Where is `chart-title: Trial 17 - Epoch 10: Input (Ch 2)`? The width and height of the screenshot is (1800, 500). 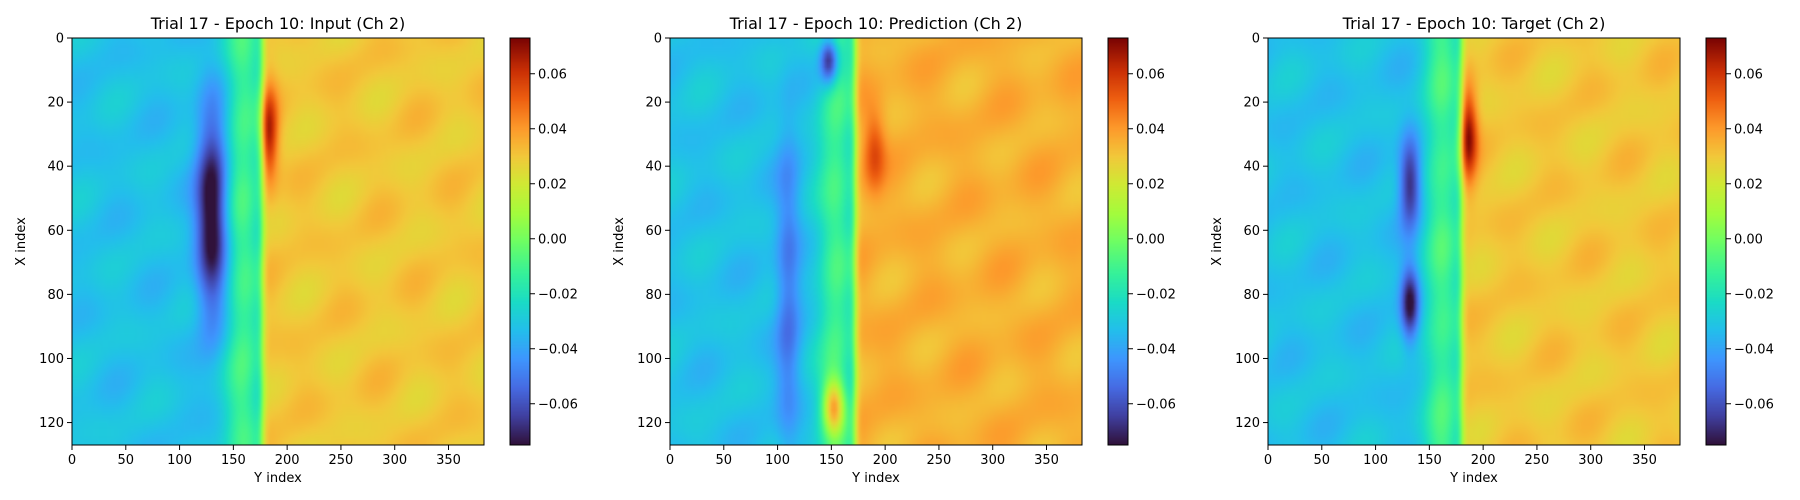
chart-title: Trial 17 - Epoch 10: Input (Ch 2) is located at coordinates (278, 23).